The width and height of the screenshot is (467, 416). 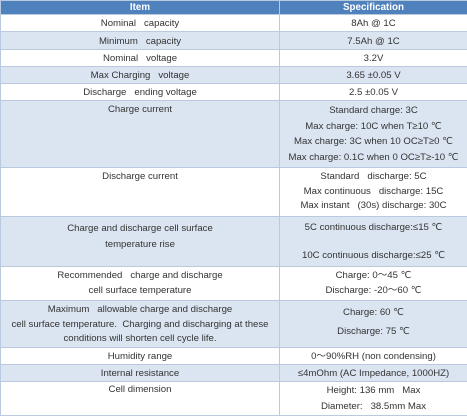 I want to click on spec-cell: 3.2V, so click(x=373, y=58).